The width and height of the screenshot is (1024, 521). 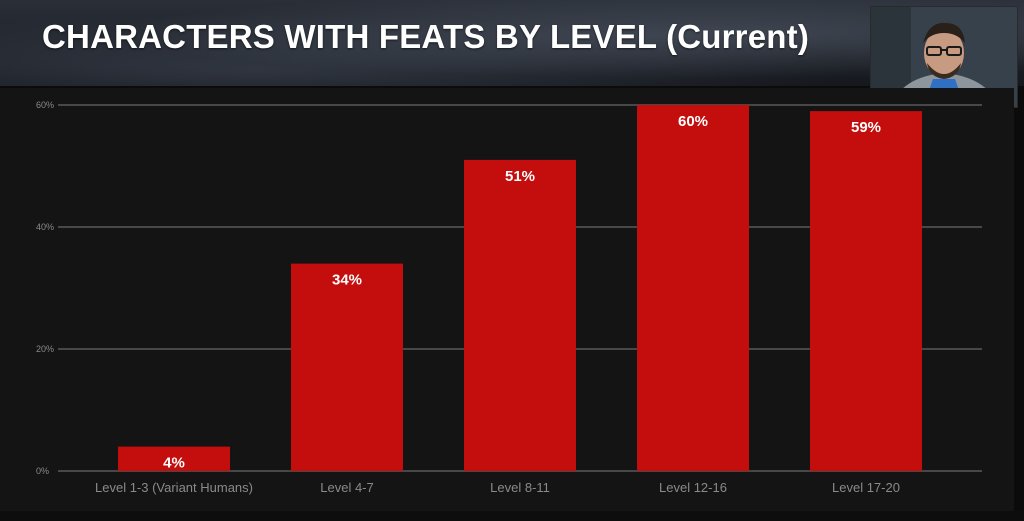 I want to click on data-label: 34%, so click(x=347, y=280).